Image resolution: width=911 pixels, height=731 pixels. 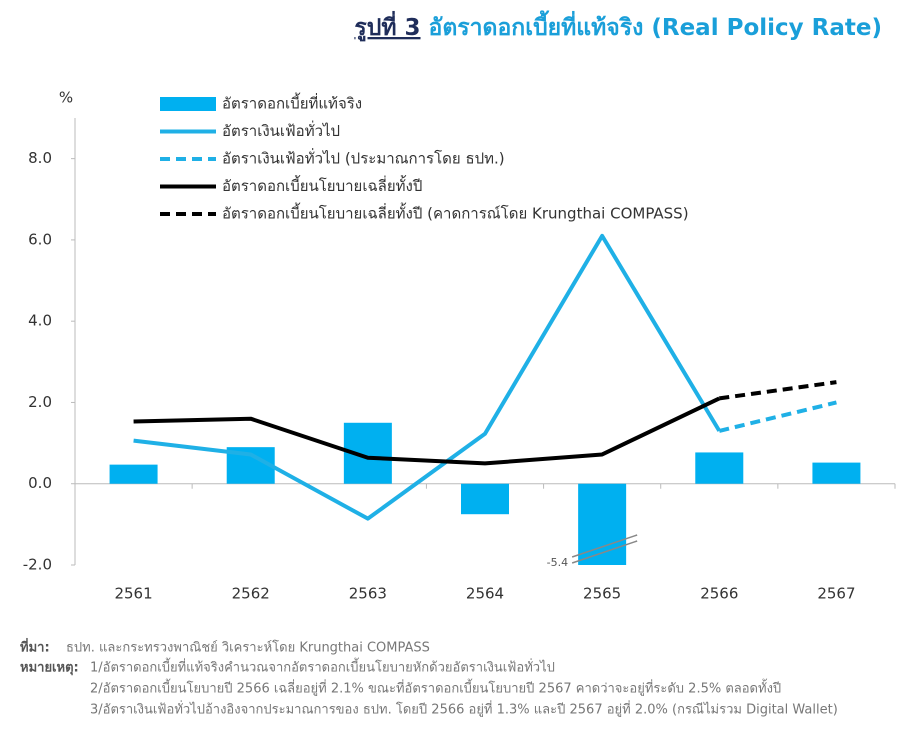 What do you see at coordinates (40, 158) in the screenshot?
I see `y-tick-label: 8.0` at bounding box center [40, 158].